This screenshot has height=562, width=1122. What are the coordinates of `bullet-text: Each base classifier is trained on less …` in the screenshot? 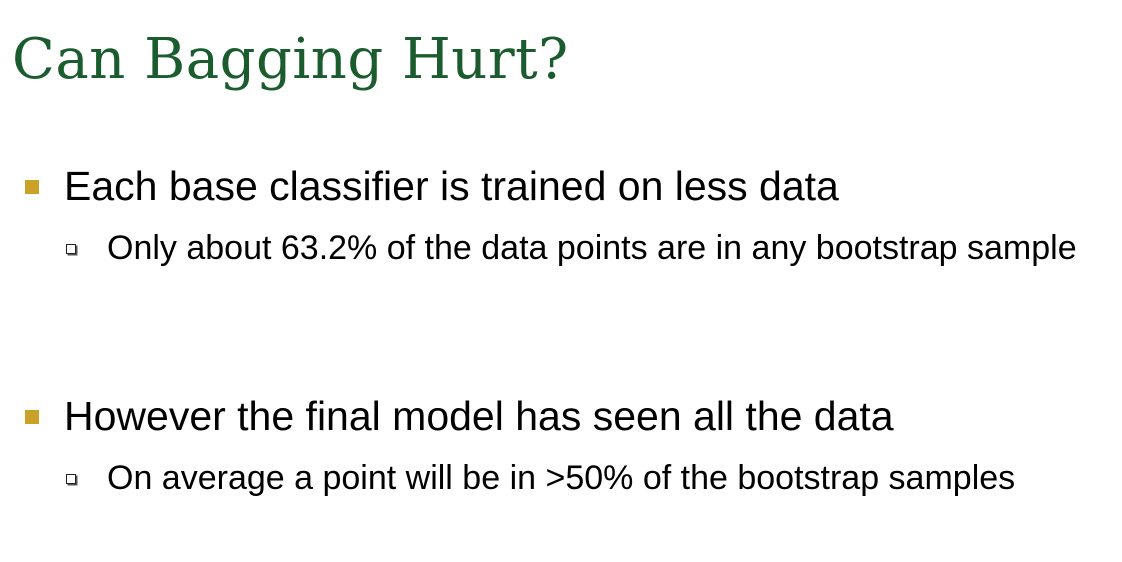 It's located at (451, 186).